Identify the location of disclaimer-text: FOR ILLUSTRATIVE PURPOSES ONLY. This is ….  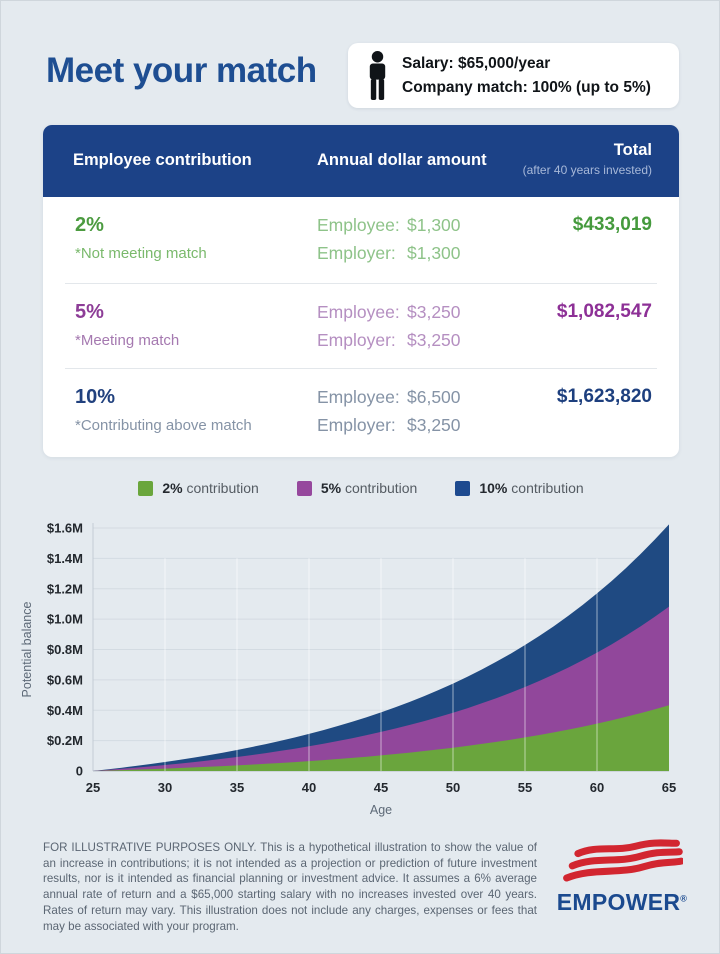
(290, 887).